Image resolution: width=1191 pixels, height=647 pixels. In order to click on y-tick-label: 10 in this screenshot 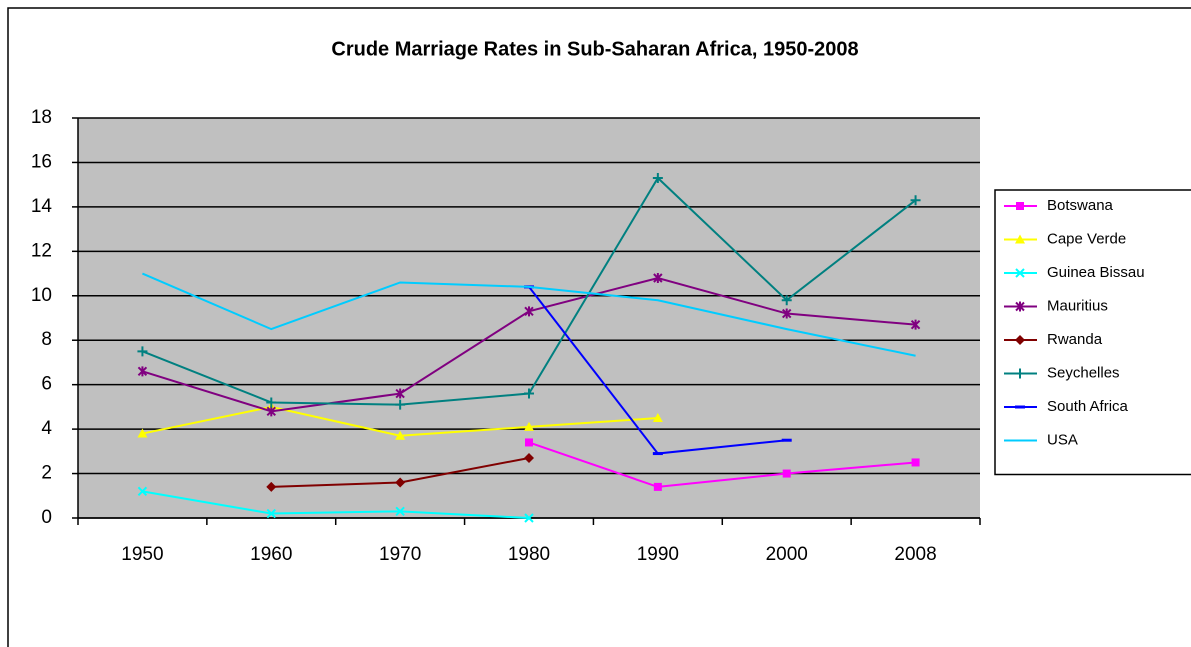, I will do `click(41, 295)`.